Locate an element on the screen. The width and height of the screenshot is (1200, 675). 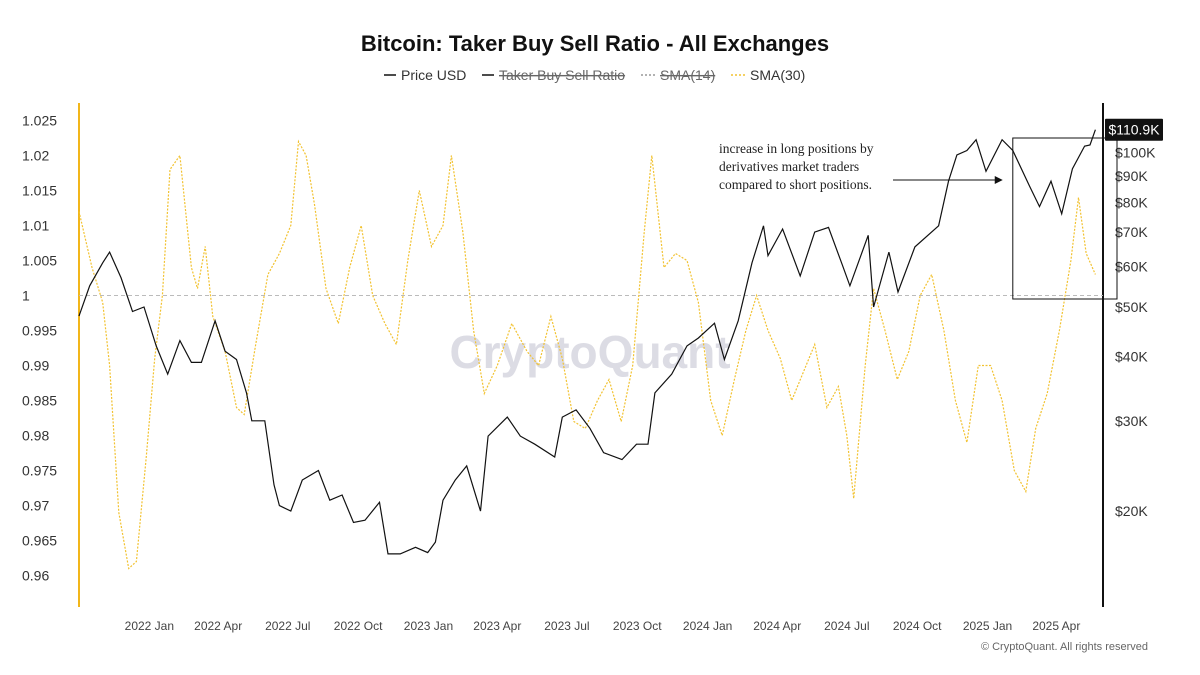
legend-item-sma30: SMA(30) is located at coordinates (768, 75).